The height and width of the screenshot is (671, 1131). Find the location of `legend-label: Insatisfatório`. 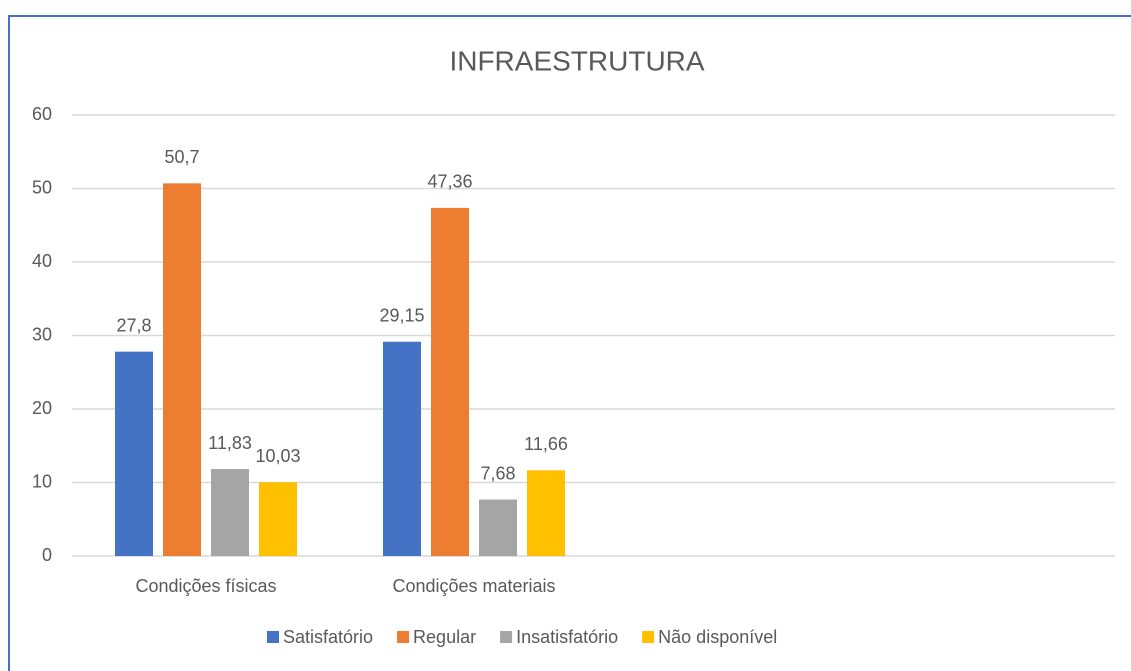

legend-label: Insatisfatório is located at coordinates (567, 637).